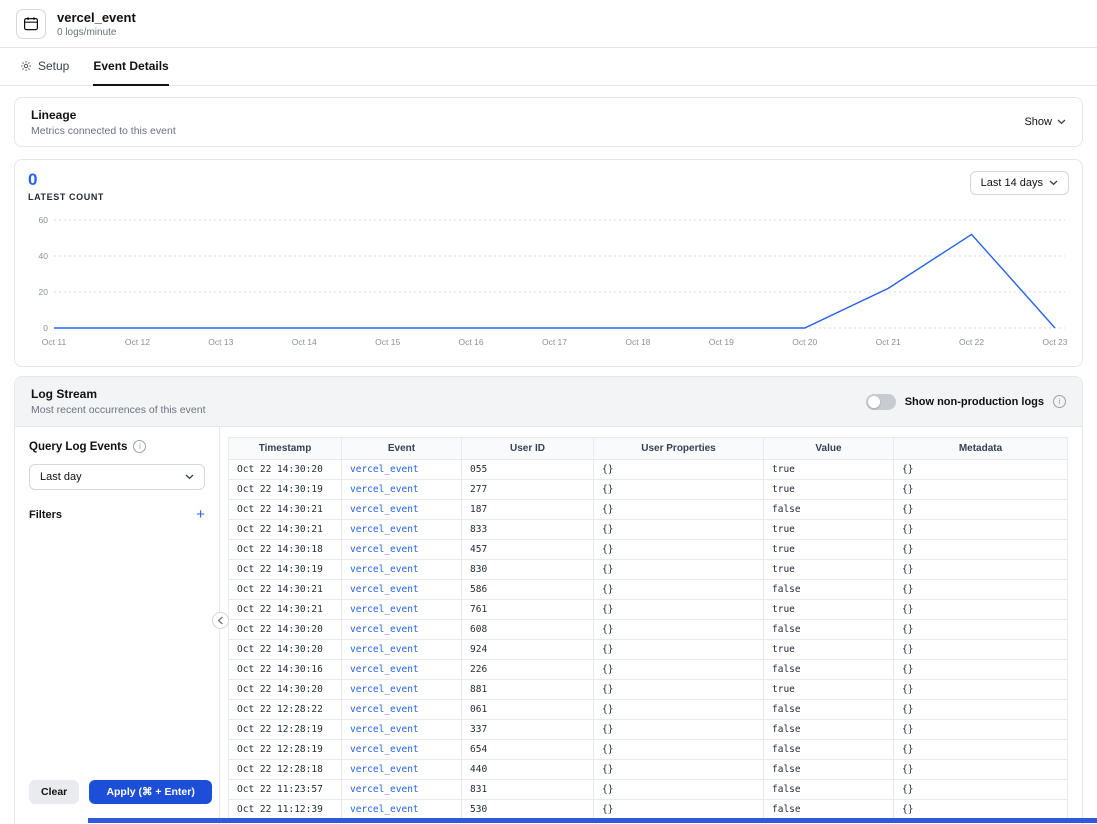 This screenshot has height=824, width=1097. I want to click on column-header: Value, so click(828, 448).